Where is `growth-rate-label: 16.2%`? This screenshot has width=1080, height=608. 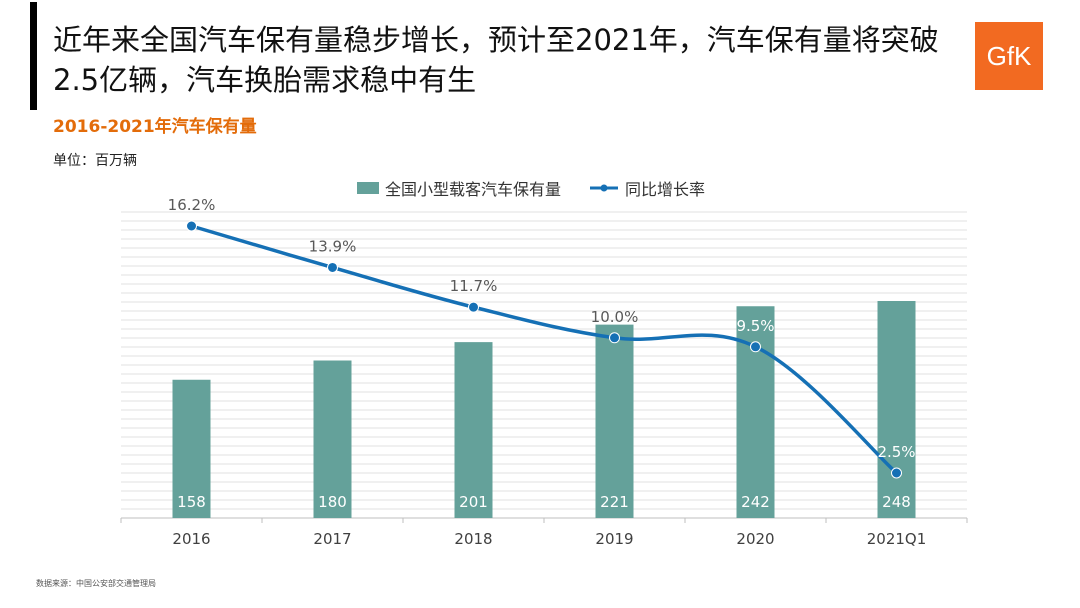
growth-rate-label: 16.2% is located at coordinates (192, 205).